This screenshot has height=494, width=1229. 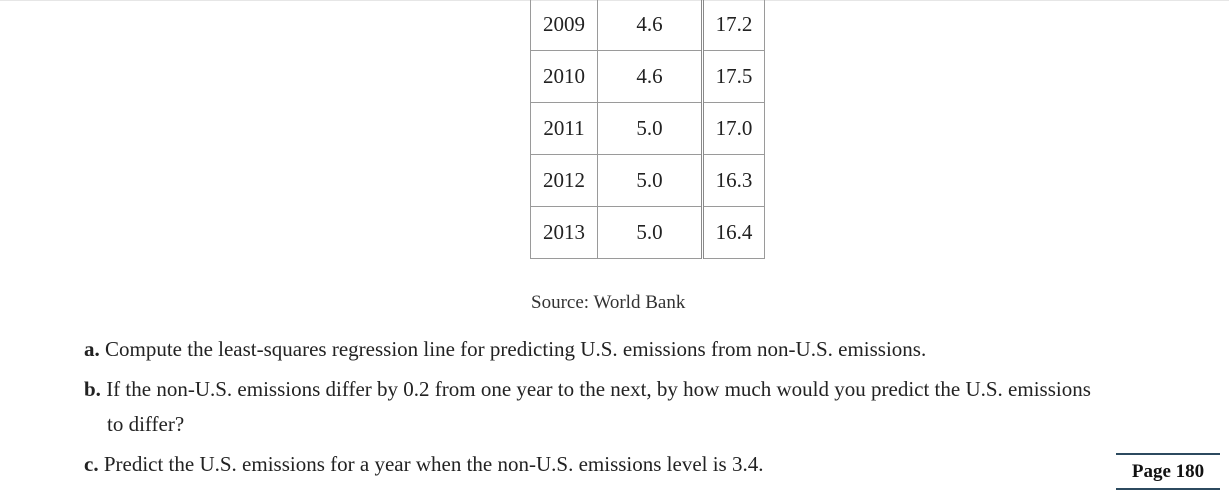 What do you see at coordinates (146, 424) in the screenshot?
I see `question-b-continuation: to differ?` at bounding box center [146, 424].